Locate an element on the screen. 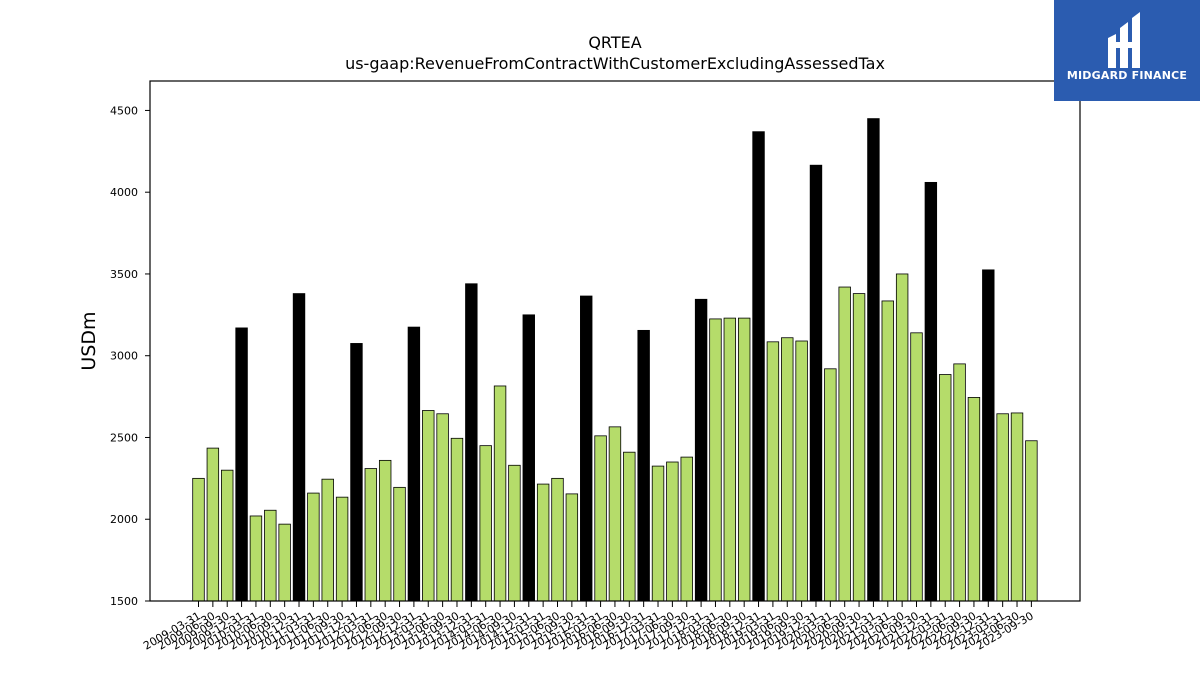 This screenshot has height=675, width=1200. y-tick-label: 2500 is located at coordinates (124, 437).